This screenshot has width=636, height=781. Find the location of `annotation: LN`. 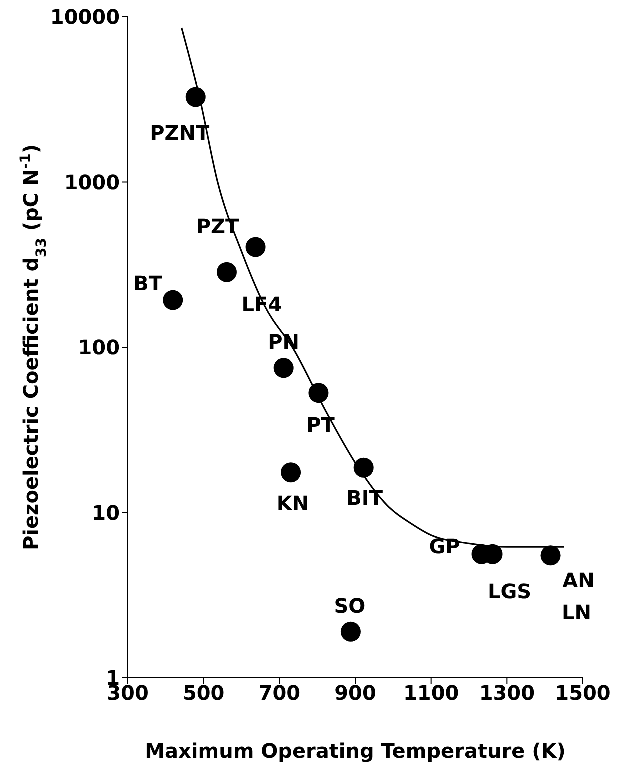

annotation: LN is located at coordinates (577, 612).